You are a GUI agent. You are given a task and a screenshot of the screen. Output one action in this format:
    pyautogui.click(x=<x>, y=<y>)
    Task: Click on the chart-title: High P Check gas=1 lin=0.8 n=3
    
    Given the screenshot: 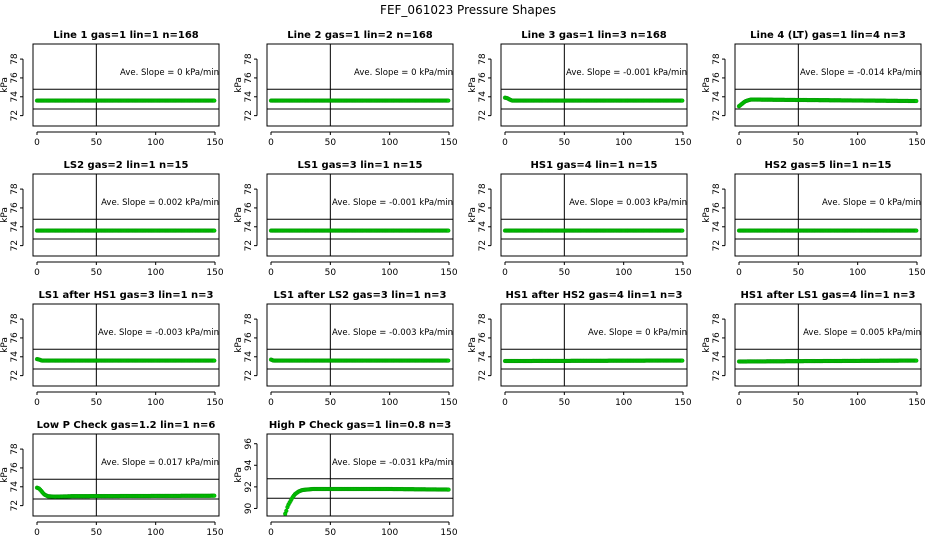 What is the action you would take?
    pyautogui.click(x=360, y=425)
    